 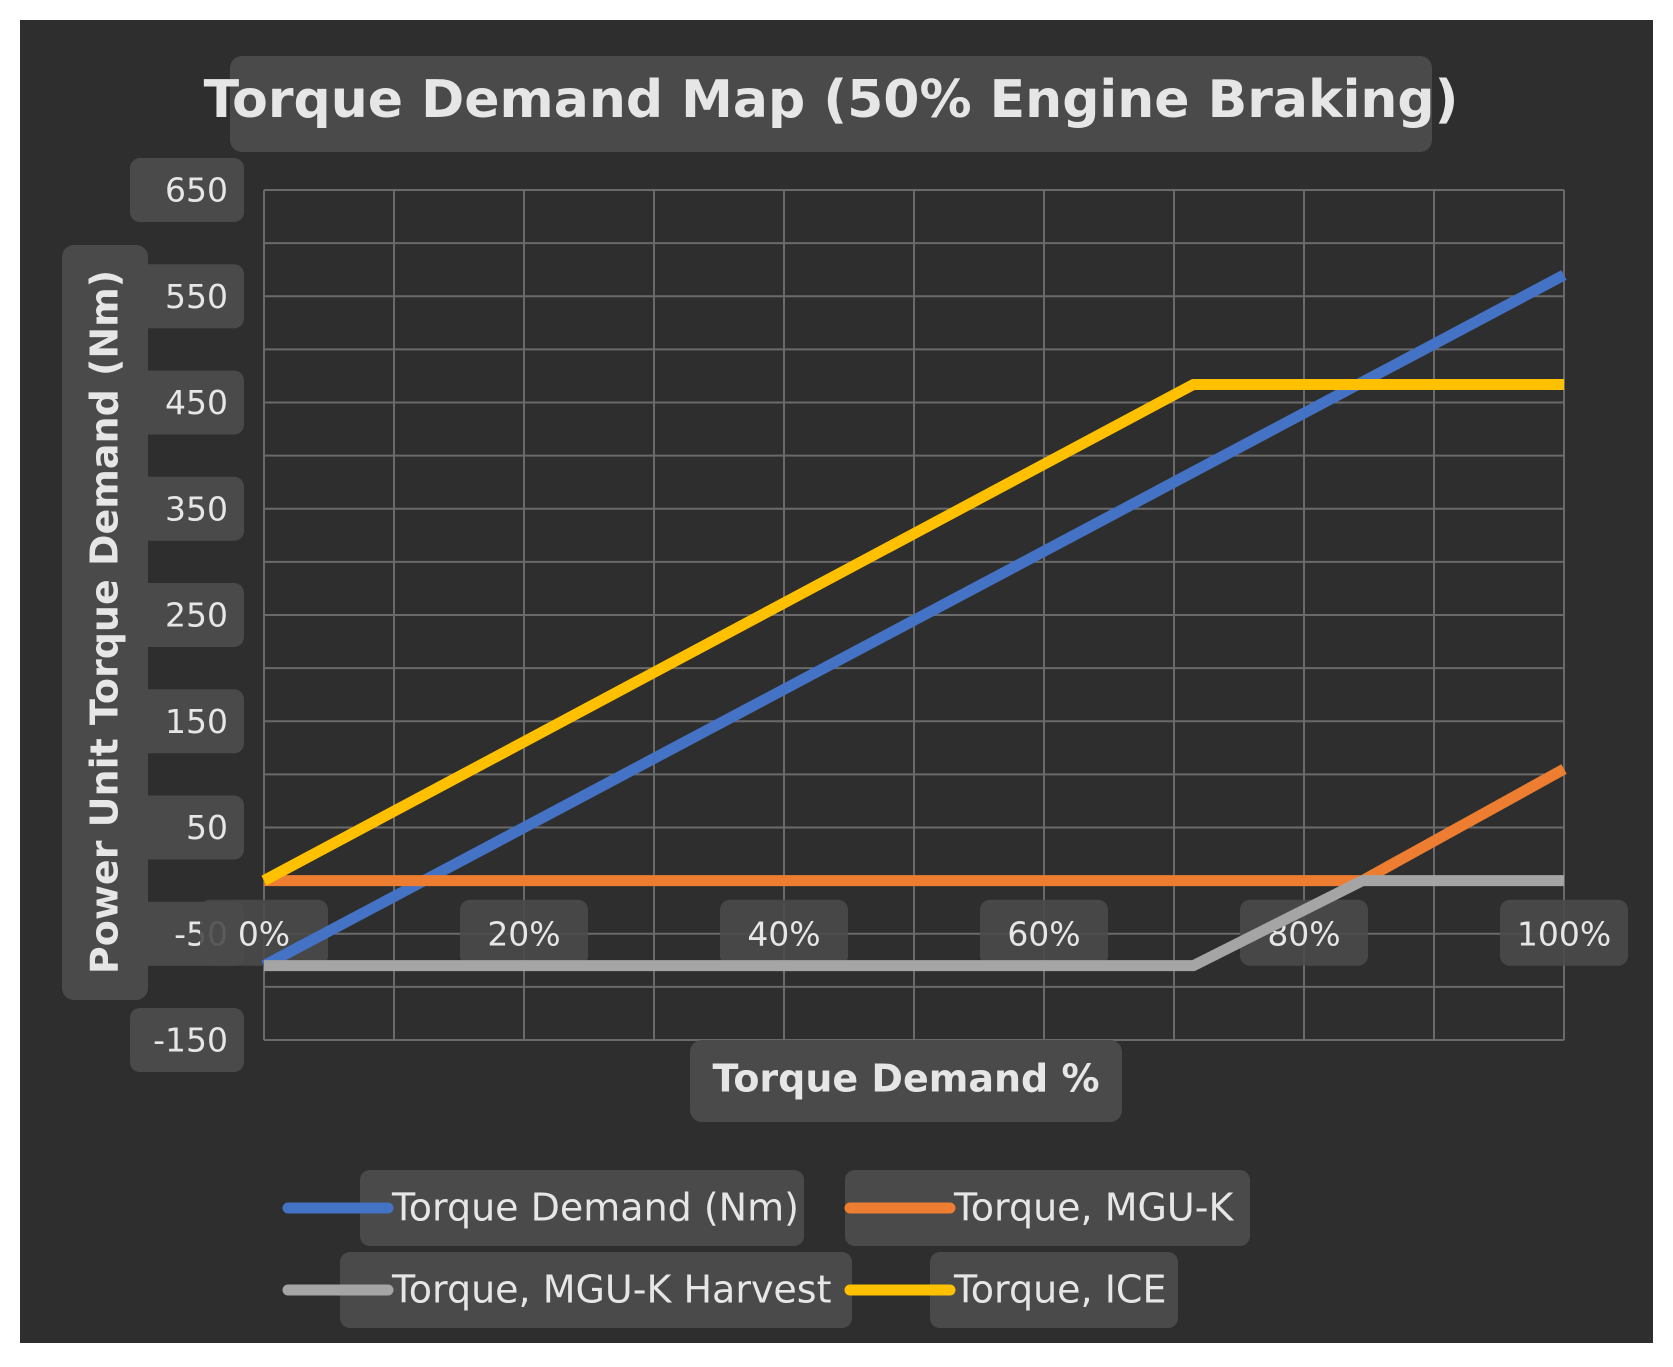 I want to click on x-axis-title-text: Torque Demand %, so click(x=905, y=1079).